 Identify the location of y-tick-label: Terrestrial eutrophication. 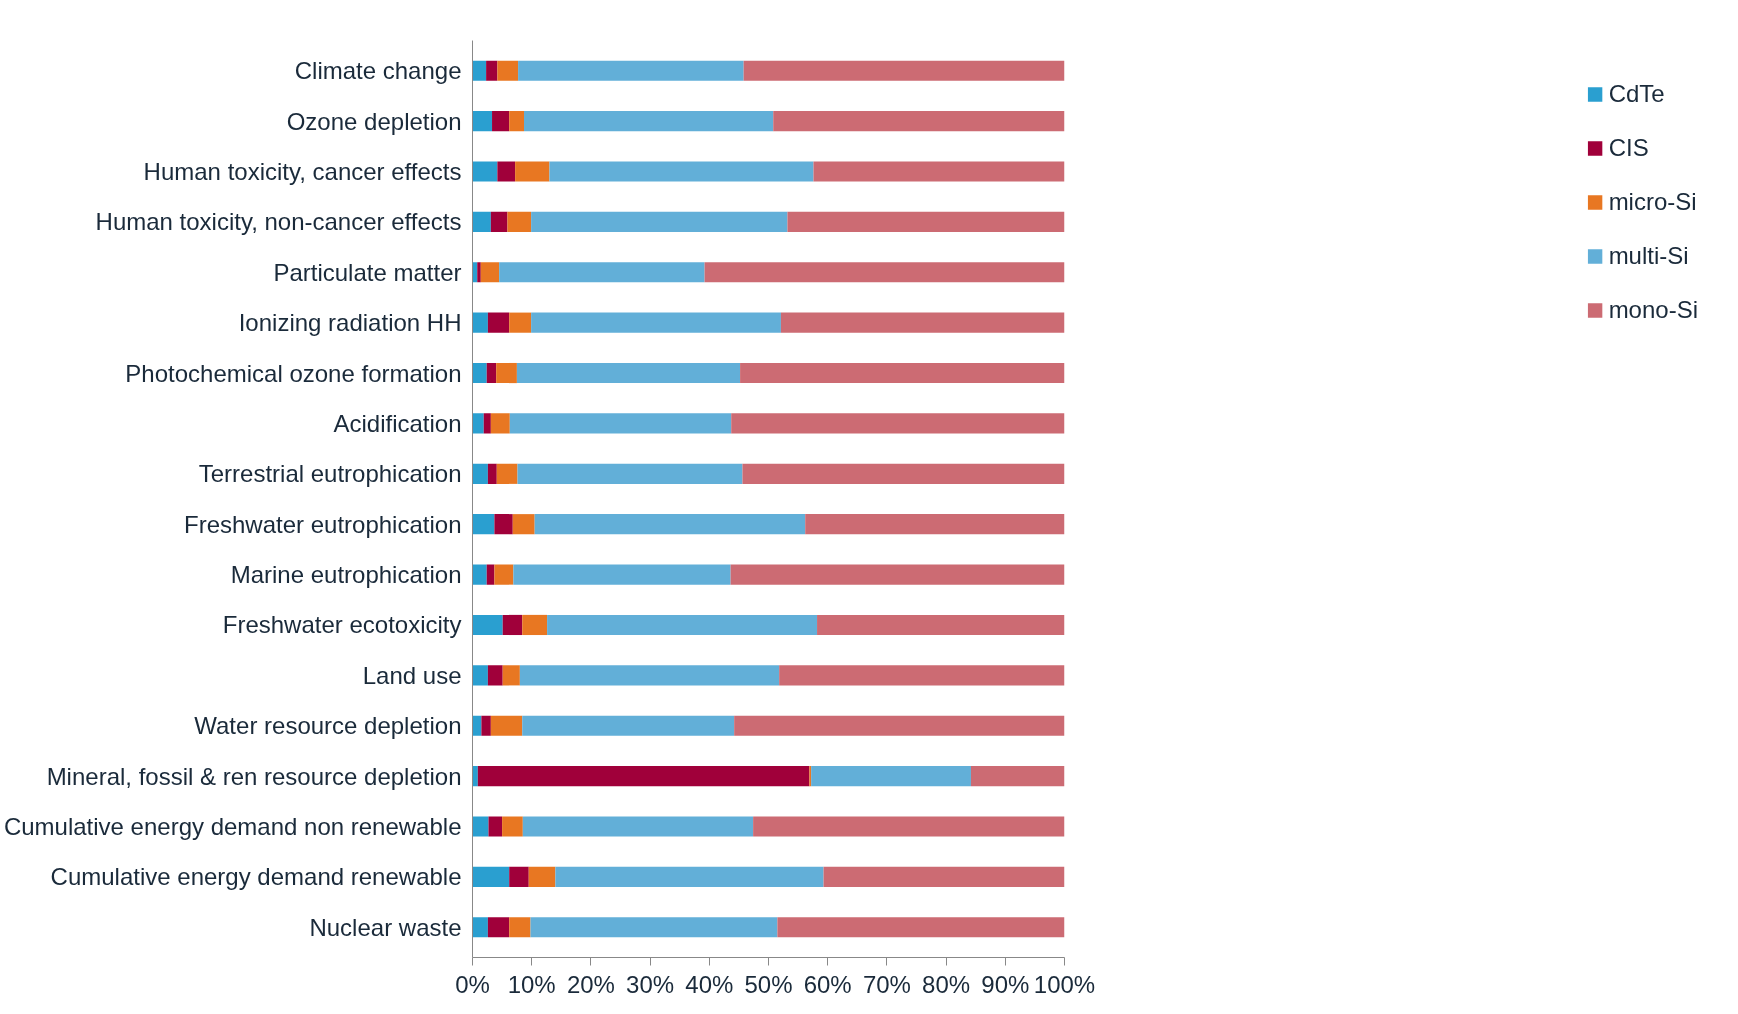
(330, 474).